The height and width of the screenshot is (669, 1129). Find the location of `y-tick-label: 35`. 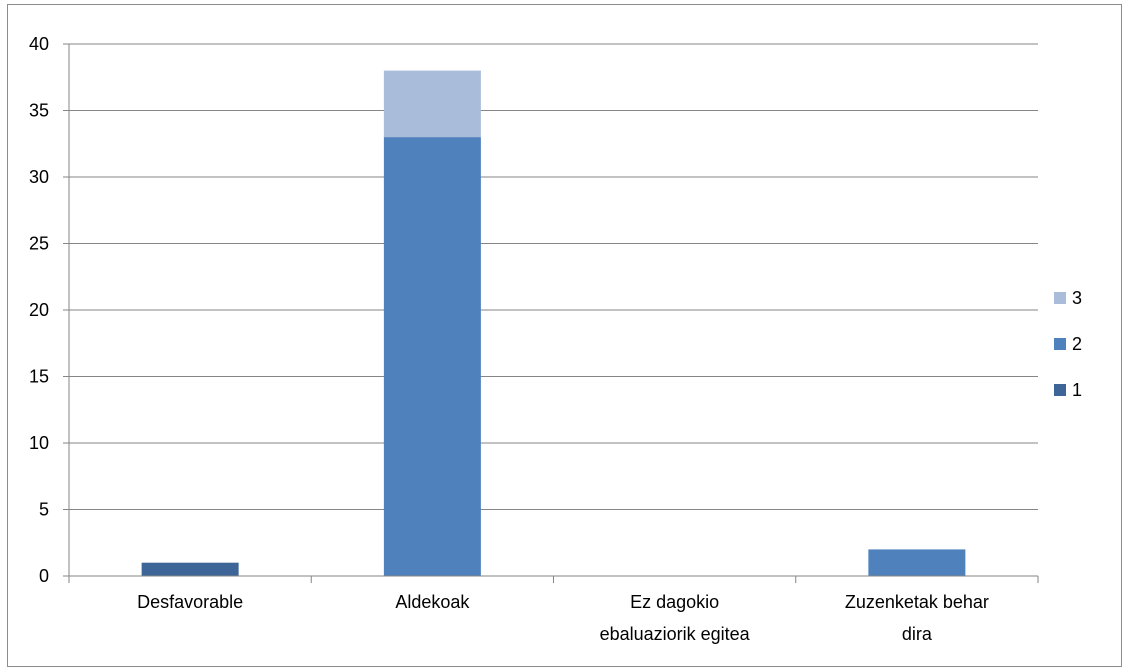

y-tick-label: 35 is located at coordinates (39, 111).